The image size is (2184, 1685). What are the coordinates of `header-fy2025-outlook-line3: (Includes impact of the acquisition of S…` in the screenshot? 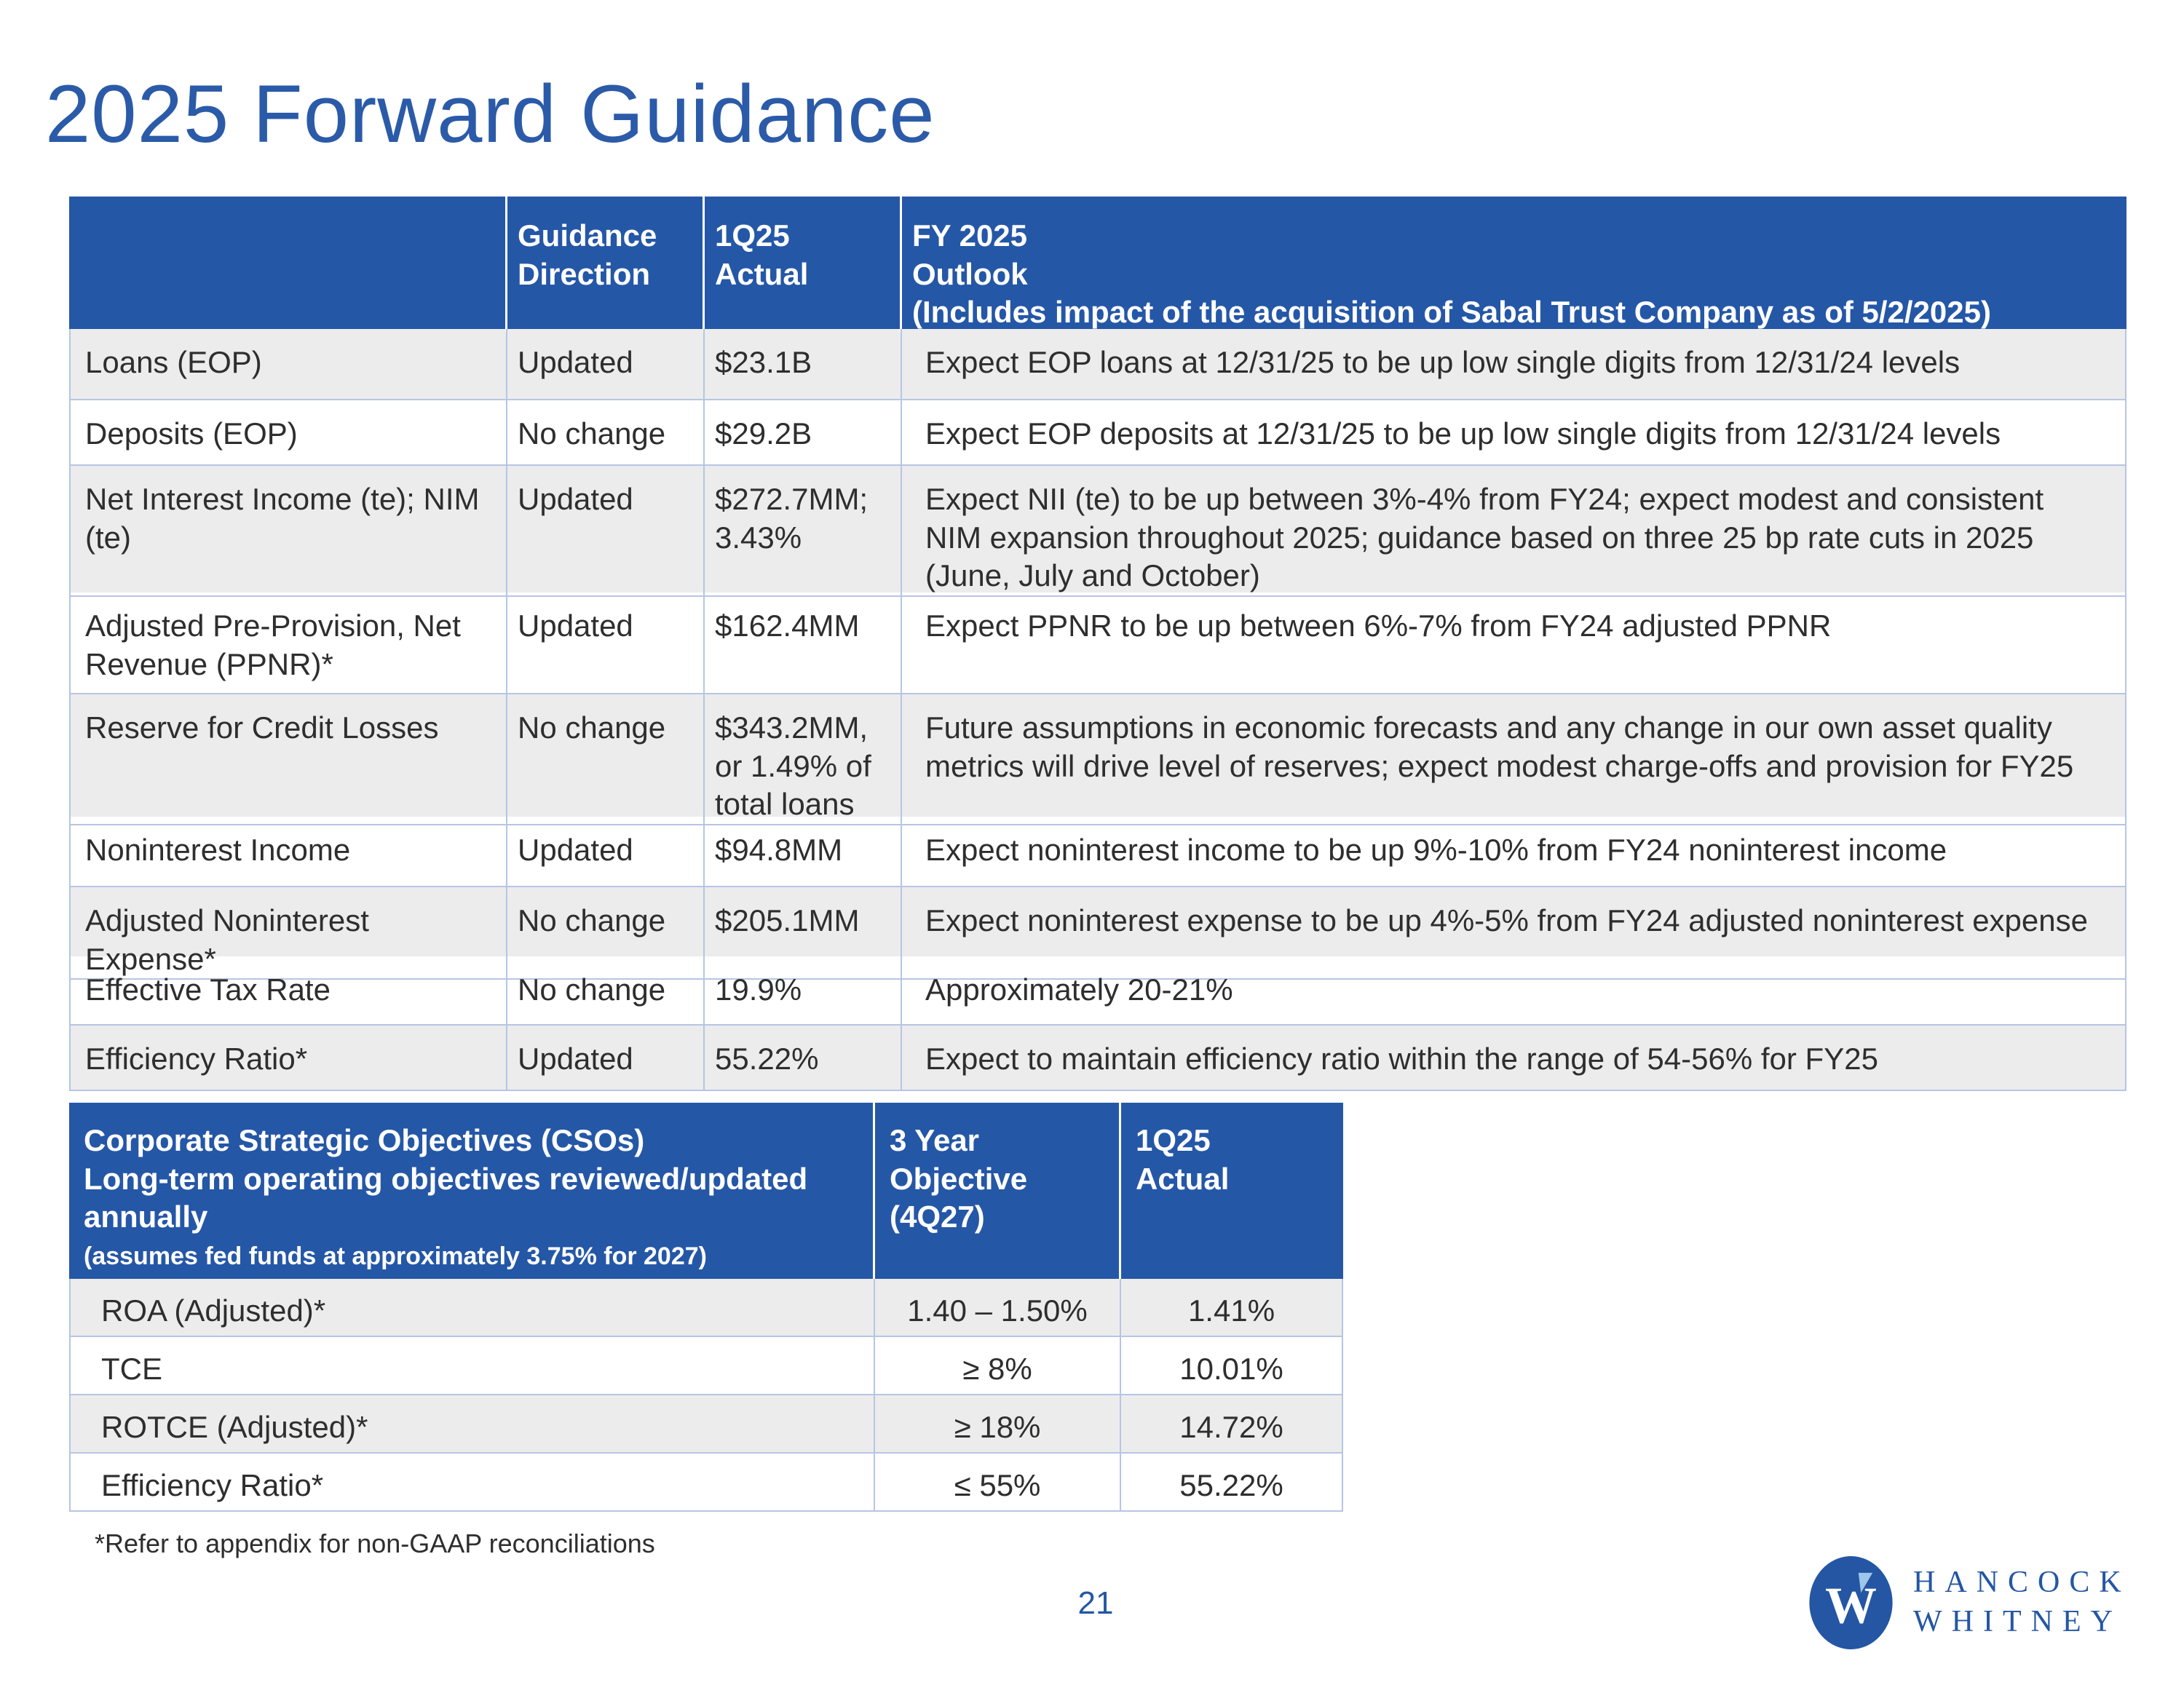 It's located at (1451, 312).